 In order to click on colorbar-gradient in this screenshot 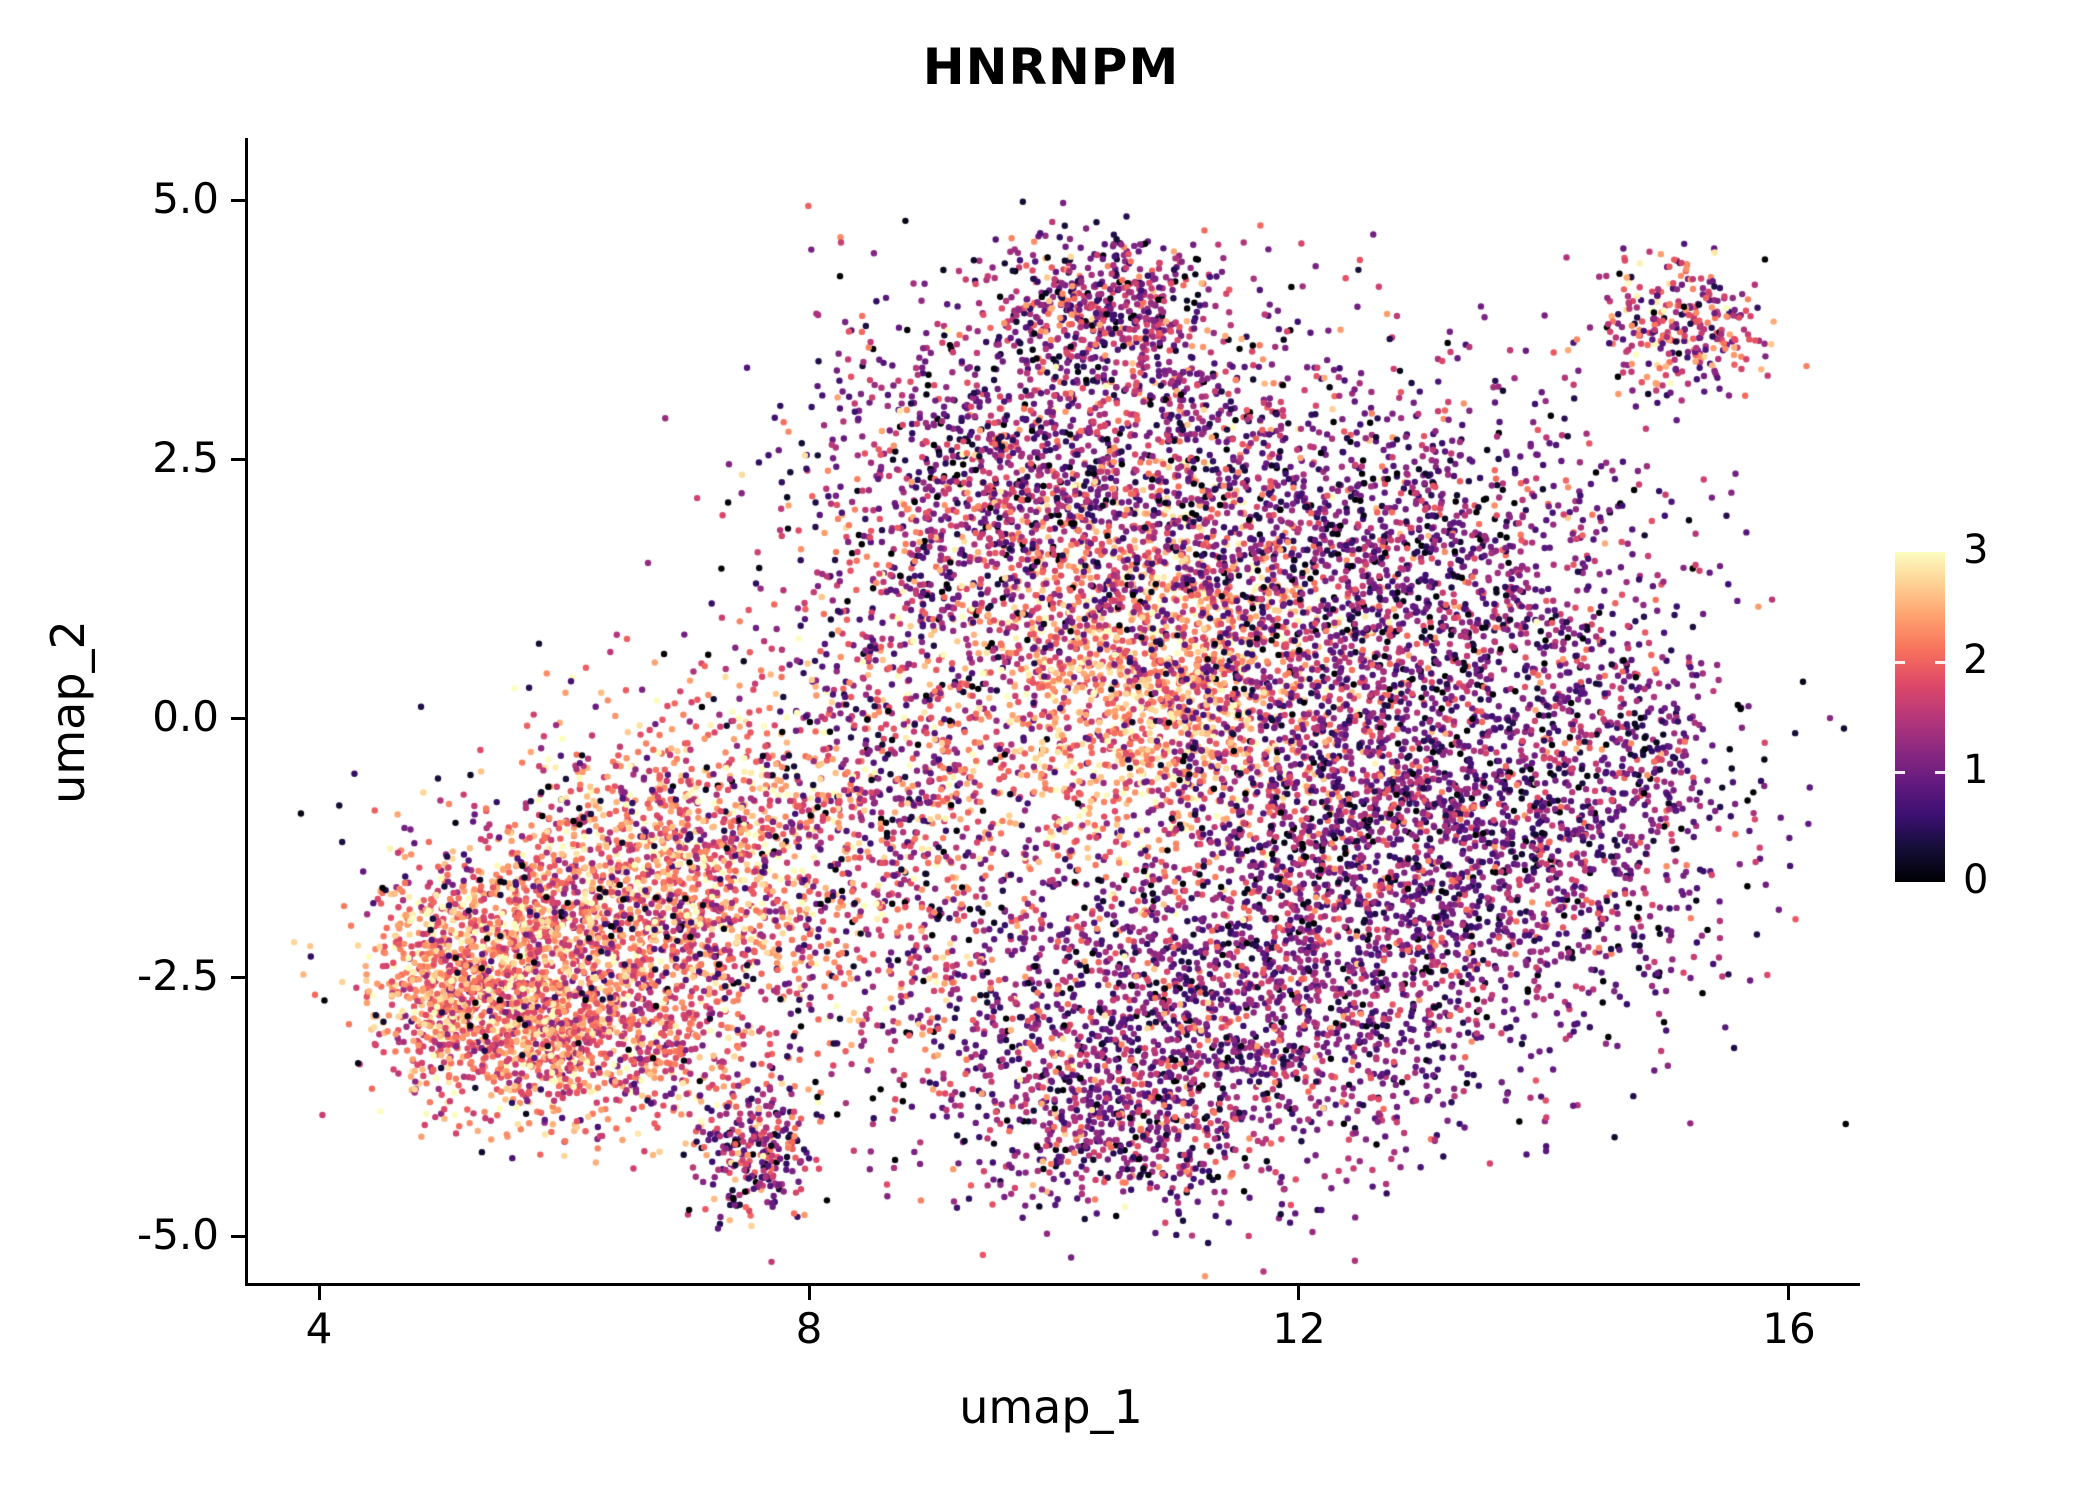, I will do `click(1920, 717)`.